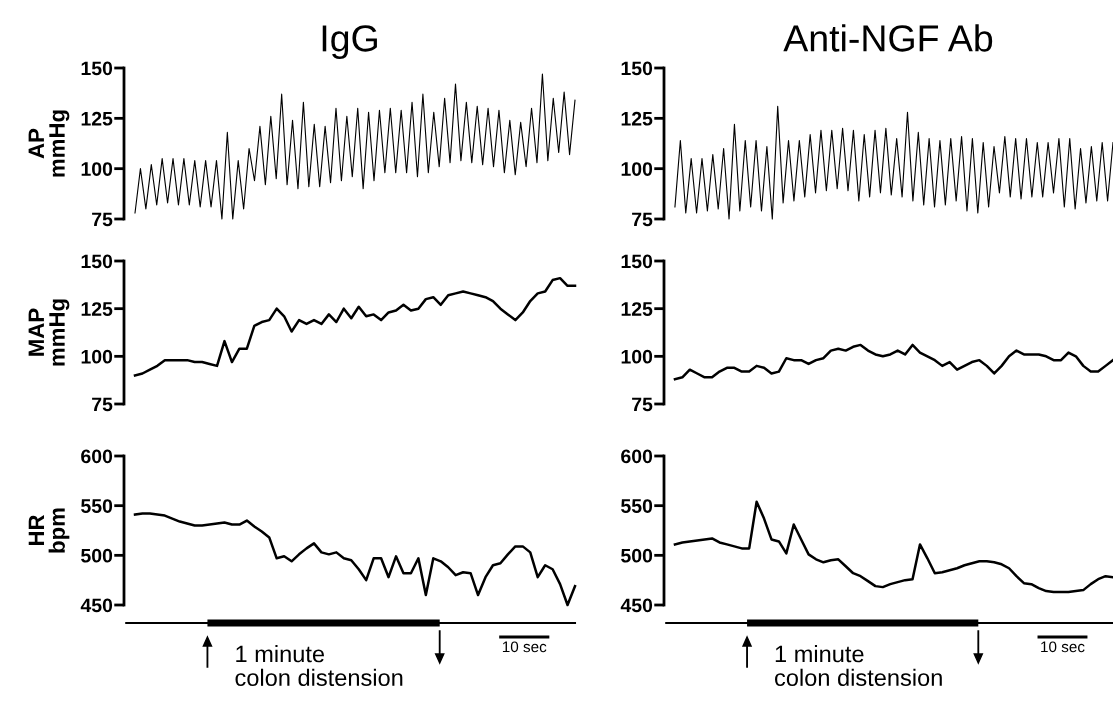 The width and height of the screenshot is (1113, 705). I want to click on y-axis-title: AP mmHg, so click(49, 143).